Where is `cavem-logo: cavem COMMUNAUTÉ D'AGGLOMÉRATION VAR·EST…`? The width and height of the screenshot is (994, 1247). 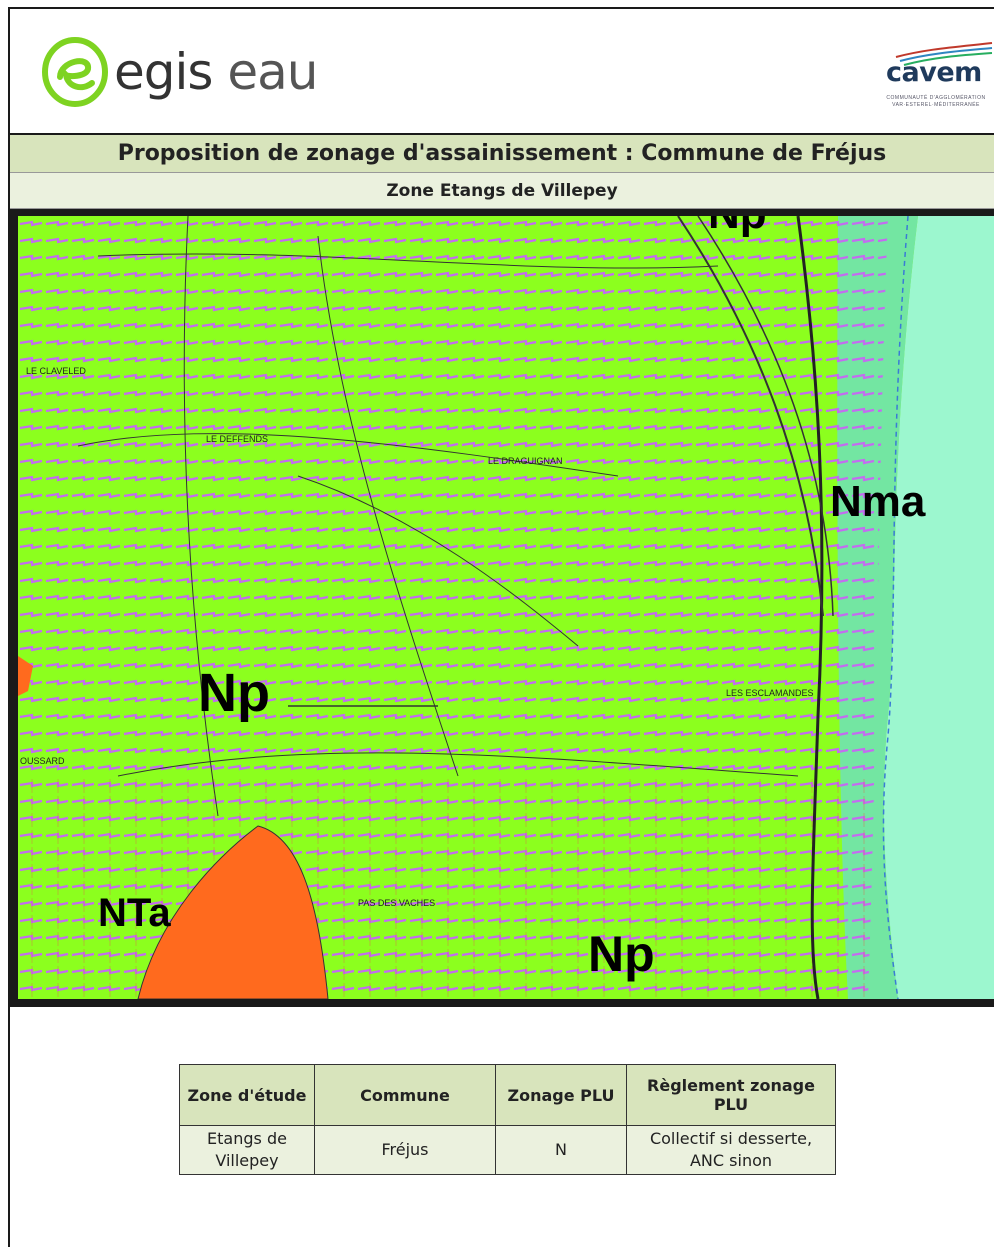
cavem-logo: cavem COMMUNAUTÉ D'AGGLOMÉRATION VAR·EST… is located at coordinates (935, 79).